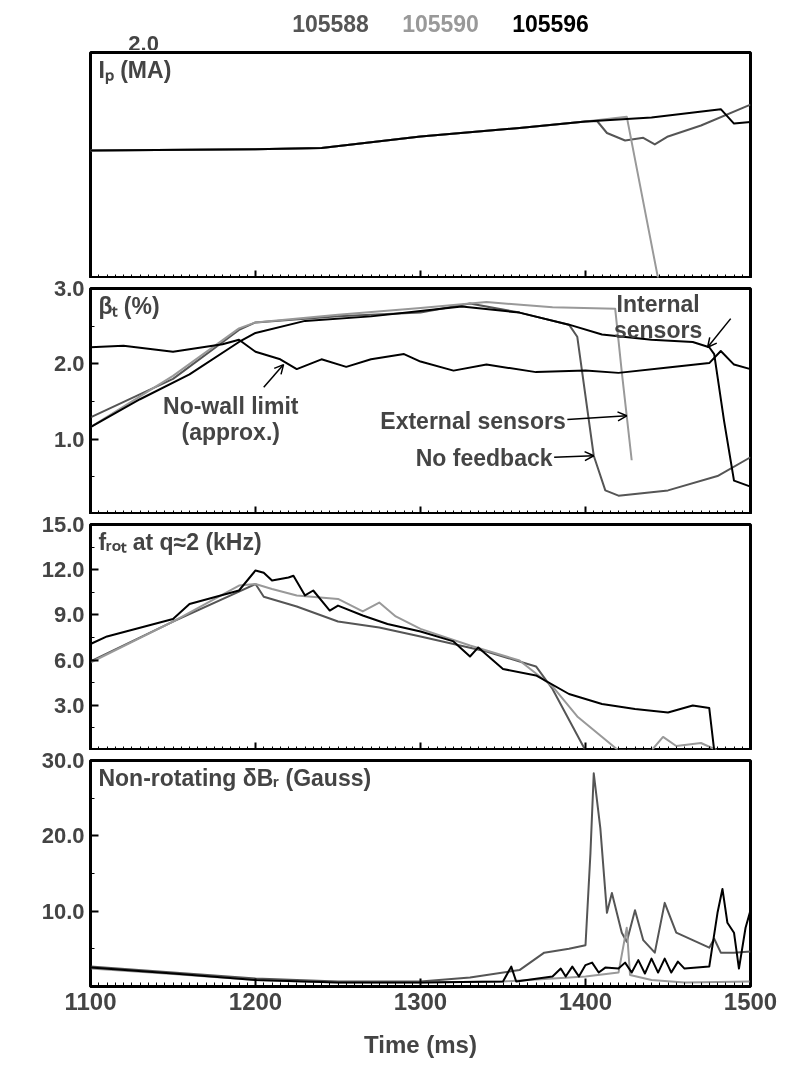  I want to click on chart-title: fᵣₒₜ at q≈2 (kHz), so click(180, 542).